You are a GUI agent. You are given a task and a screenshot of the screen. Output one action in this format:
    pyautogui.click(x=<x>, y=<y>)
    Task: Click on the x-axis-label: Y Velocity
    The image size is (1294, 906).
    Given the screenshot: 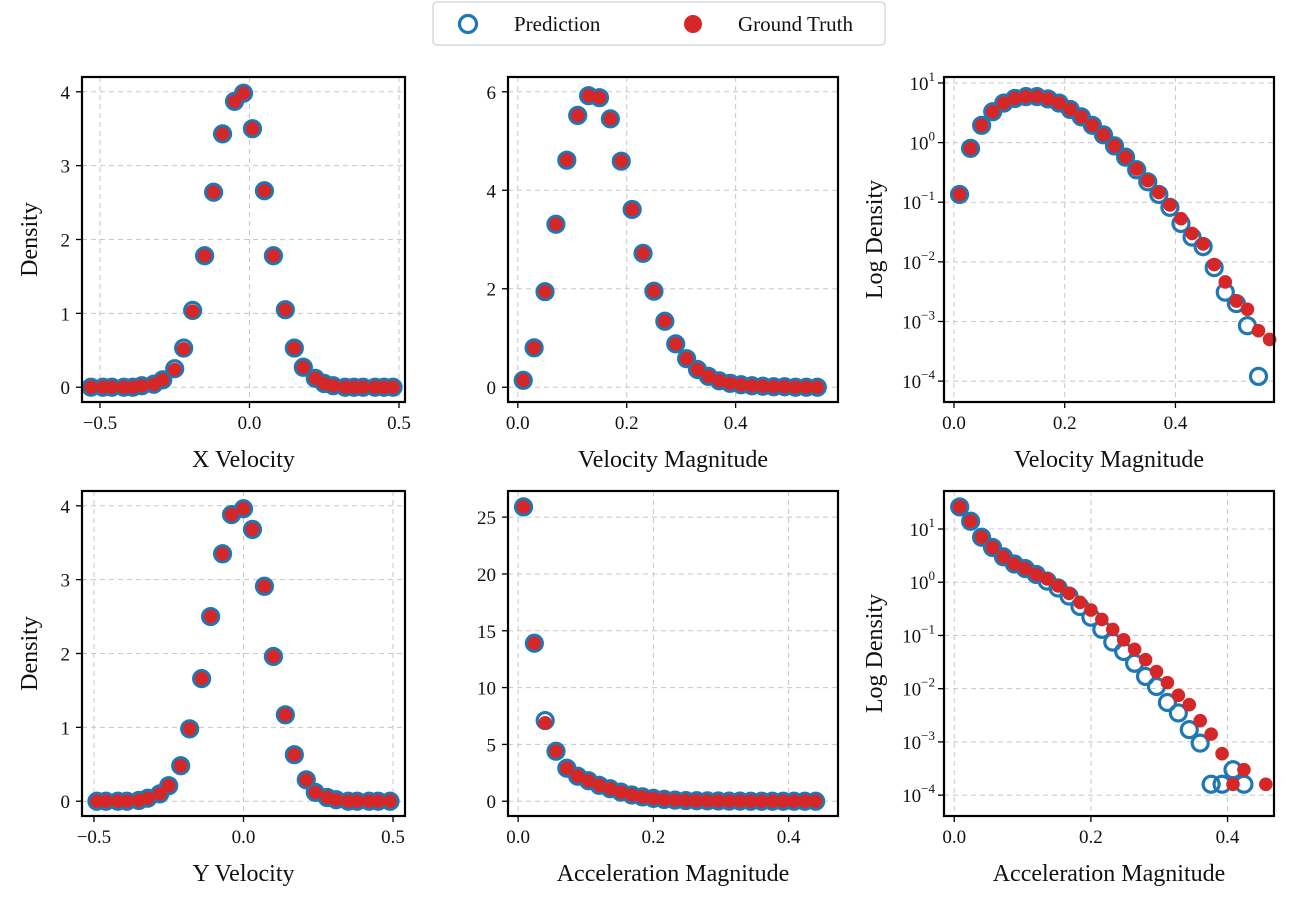 What is the action you would take?
    pyautogui.click(x=244, y=874)
    